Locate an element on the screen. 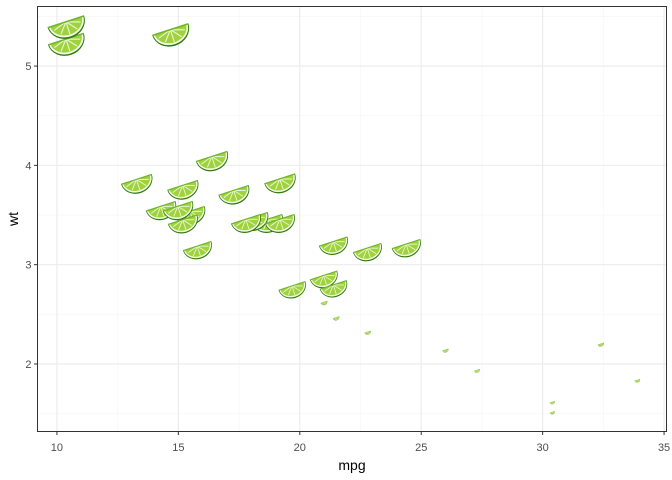 This screenshot has width=672, height=480. y-tick-label: 5 is located at coordinates (28, 67).